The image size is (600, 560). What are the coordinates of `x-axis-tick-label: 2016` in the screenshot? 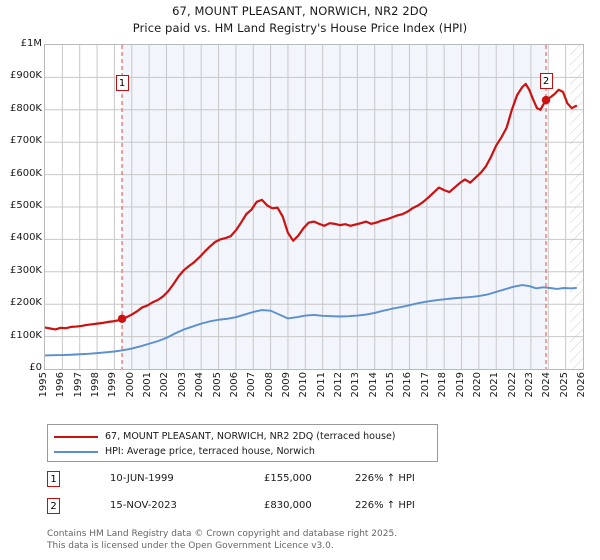 It's located at (408, 385).